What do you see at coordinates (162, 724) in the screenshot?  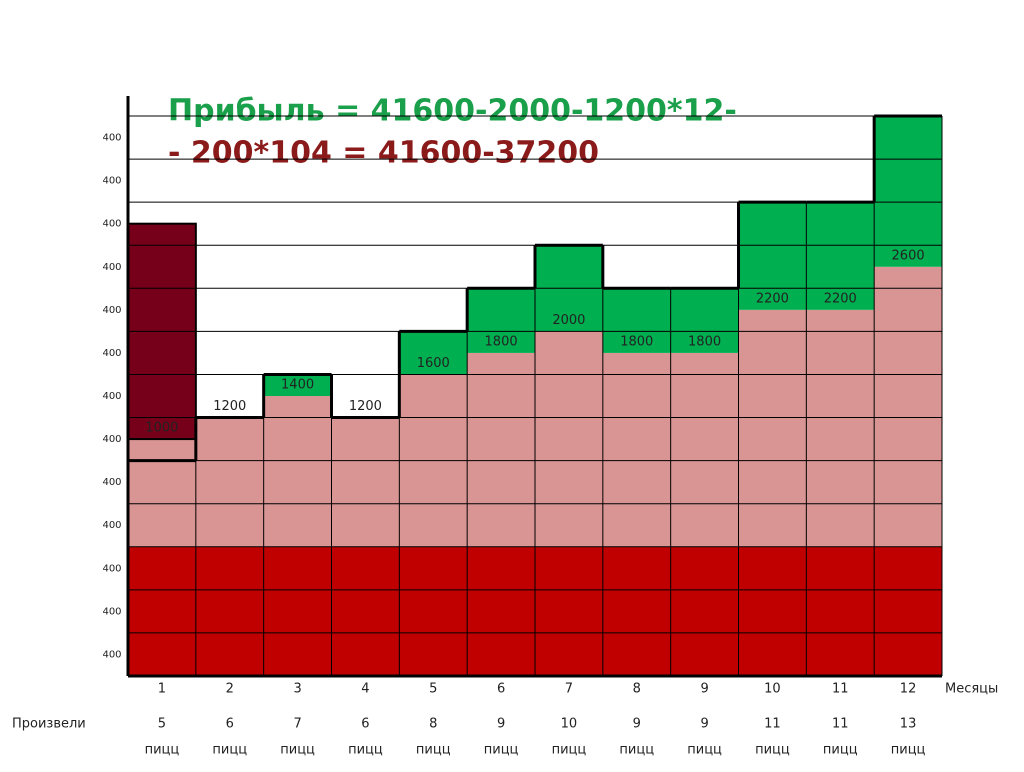 I see `produced-count: 5` at bounding box center [162, 724].